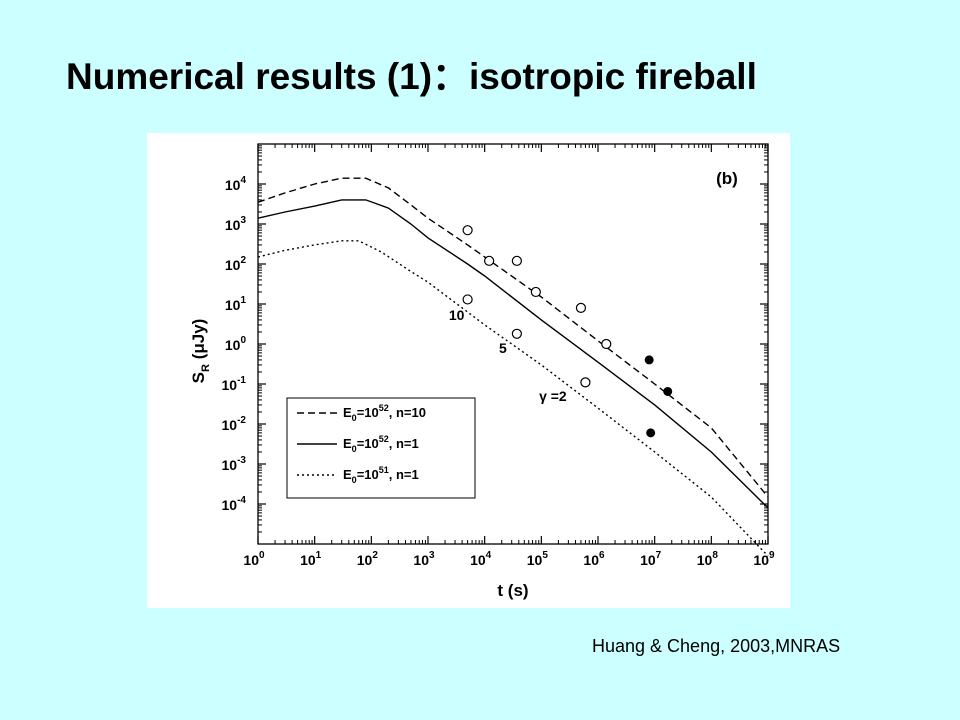 Image resolution: width=960 pixels, height=720 pixels. Describe the element at coordinates (481, 559) in the screenshot. I see `x-tick-label: 10⁴` at that location.